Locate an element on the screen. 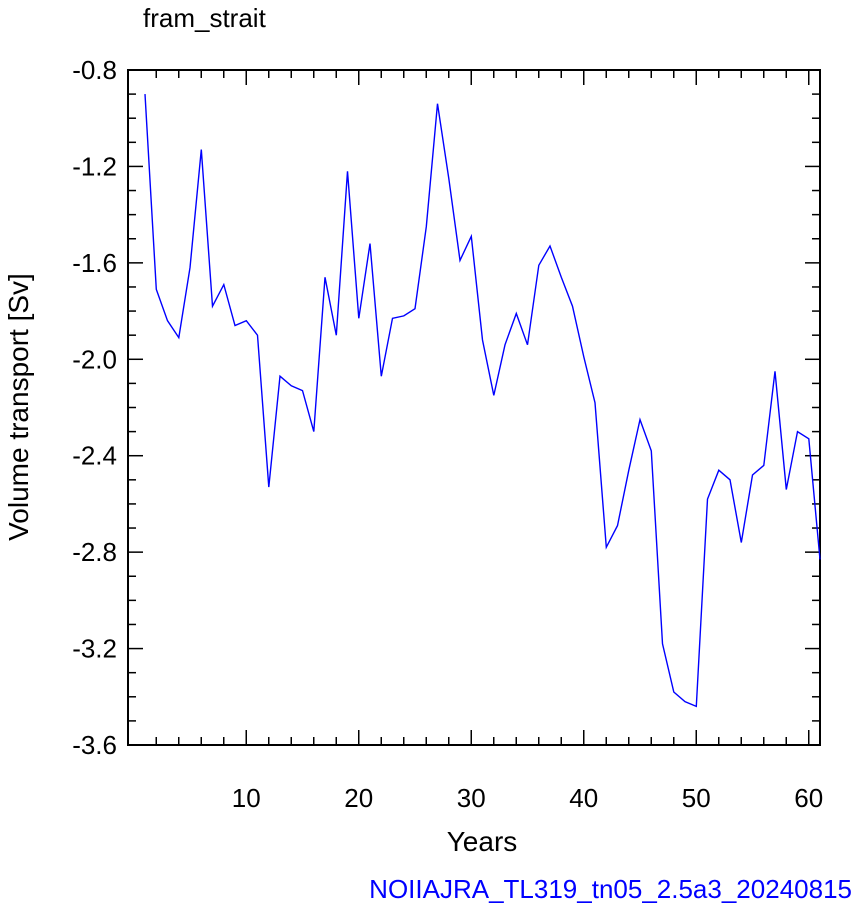 Image resolution: width=858 pixels, height=911 pixels. x-tick-label: 30 is located at coordinates (471, 798).